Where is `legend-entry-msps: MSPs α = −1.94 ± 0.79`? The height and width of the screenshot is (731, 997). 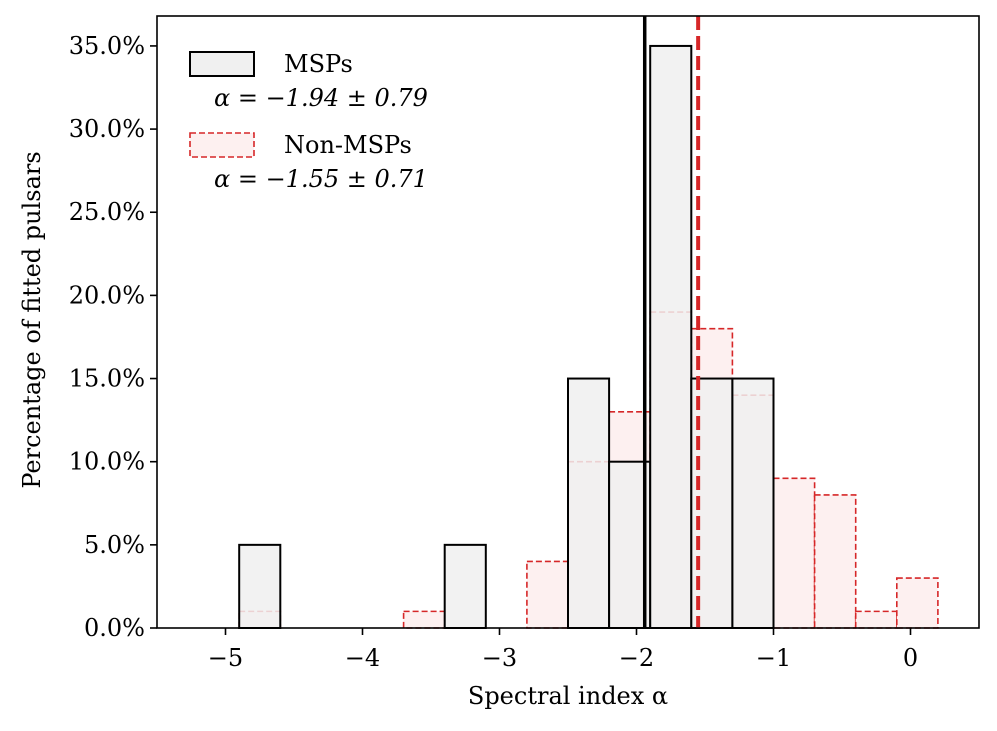 legend-entry-msps: MSPs α = −1.94 ± 0.79 is located at coordinates (308, 81).